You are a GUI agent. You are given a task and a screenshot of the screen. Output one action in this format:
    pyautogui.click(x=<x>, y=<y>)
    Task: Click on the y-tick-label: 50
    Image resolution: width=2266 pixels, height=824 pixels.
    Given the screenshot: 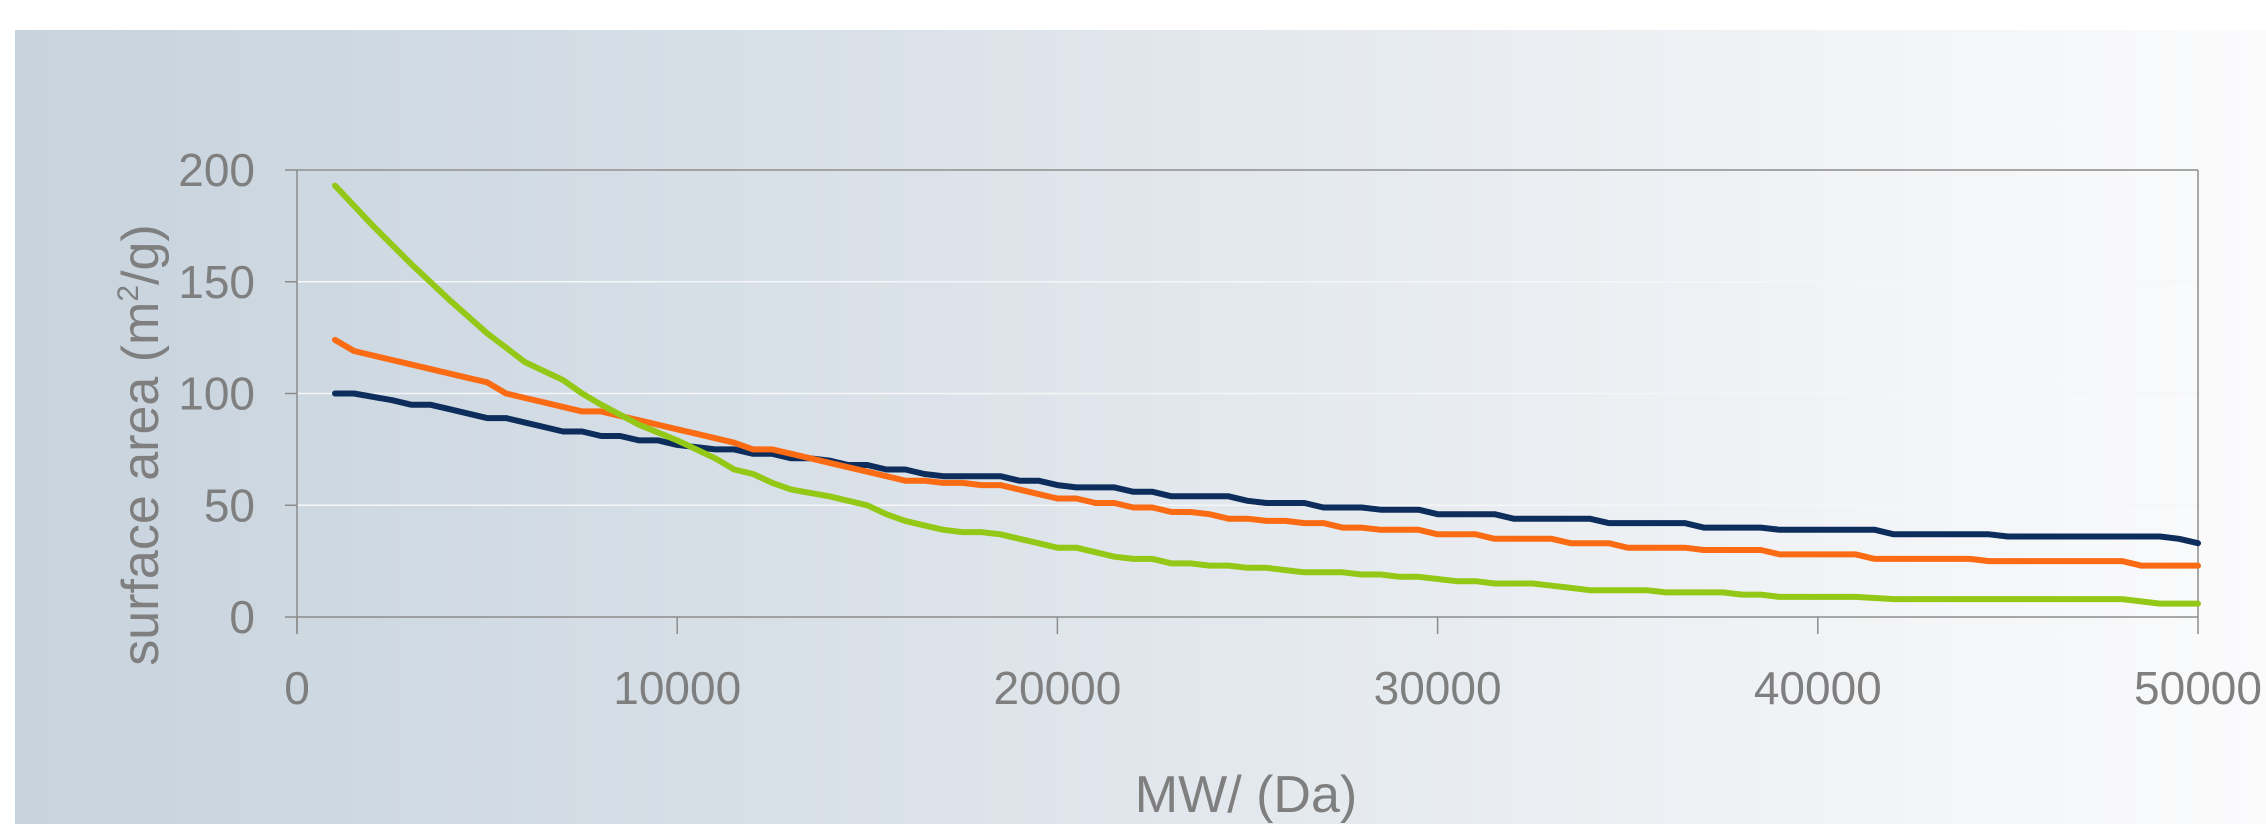 What is the action you would take?
    pyautogui.click(x=229, y=505)
    